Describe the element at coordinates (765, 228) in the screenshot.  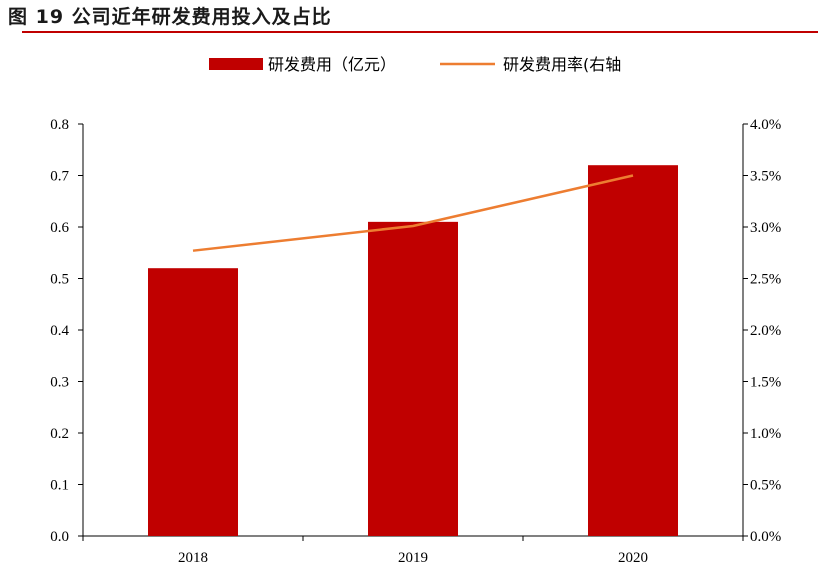
I see `right-tick-label: 3.0%` at that location.